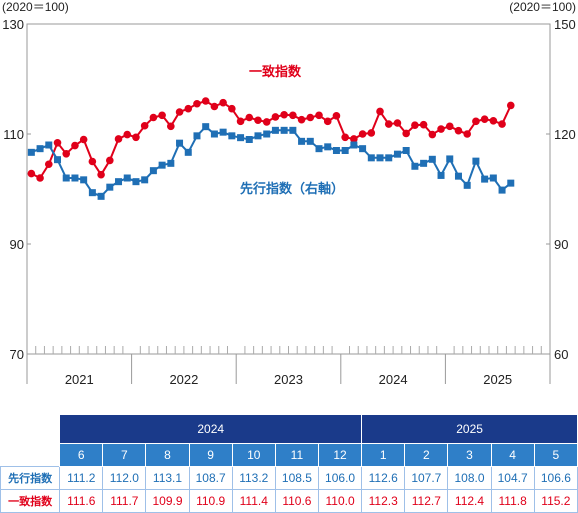  I want to click on right-tick-label: 60, so click(561, 354).